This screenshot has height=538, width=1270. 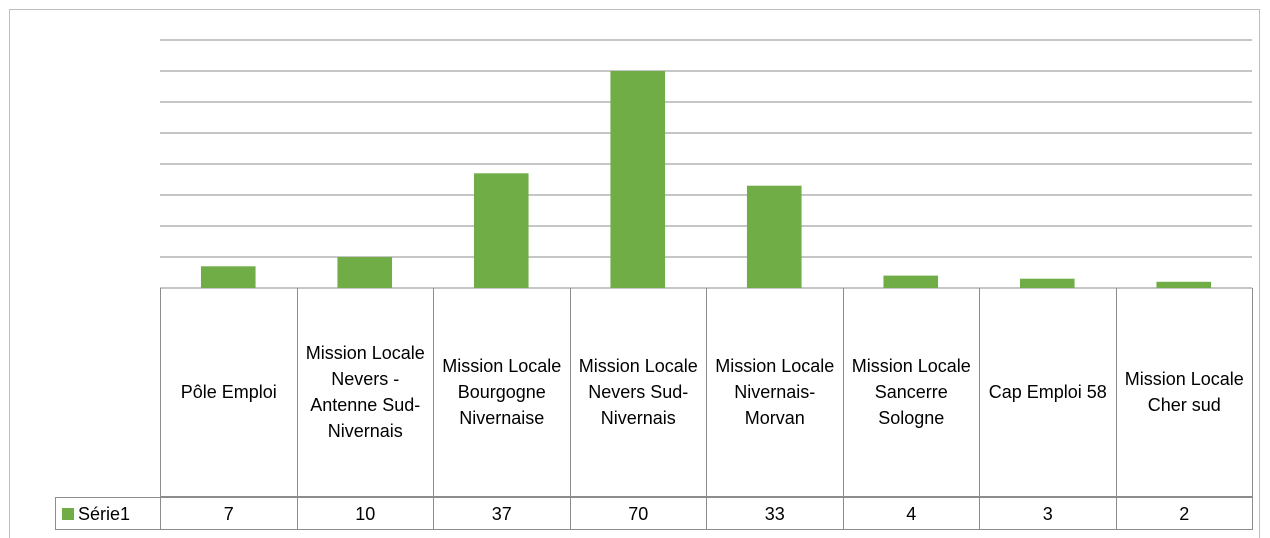 What do you see at coordinates (637, 392) in the screenshot?
I see `category-label: Mission Locale Nevers Sud-Nivernais` at bounding box center [637, 392].